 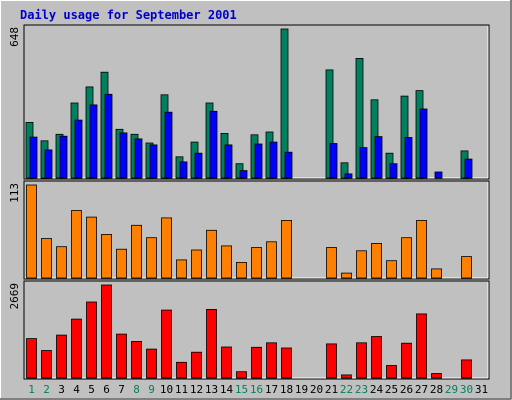 What do you see at coordinates (421, 389) in the screenshot?
I see `day-label-27: 27` at bounding box center [421, 389].